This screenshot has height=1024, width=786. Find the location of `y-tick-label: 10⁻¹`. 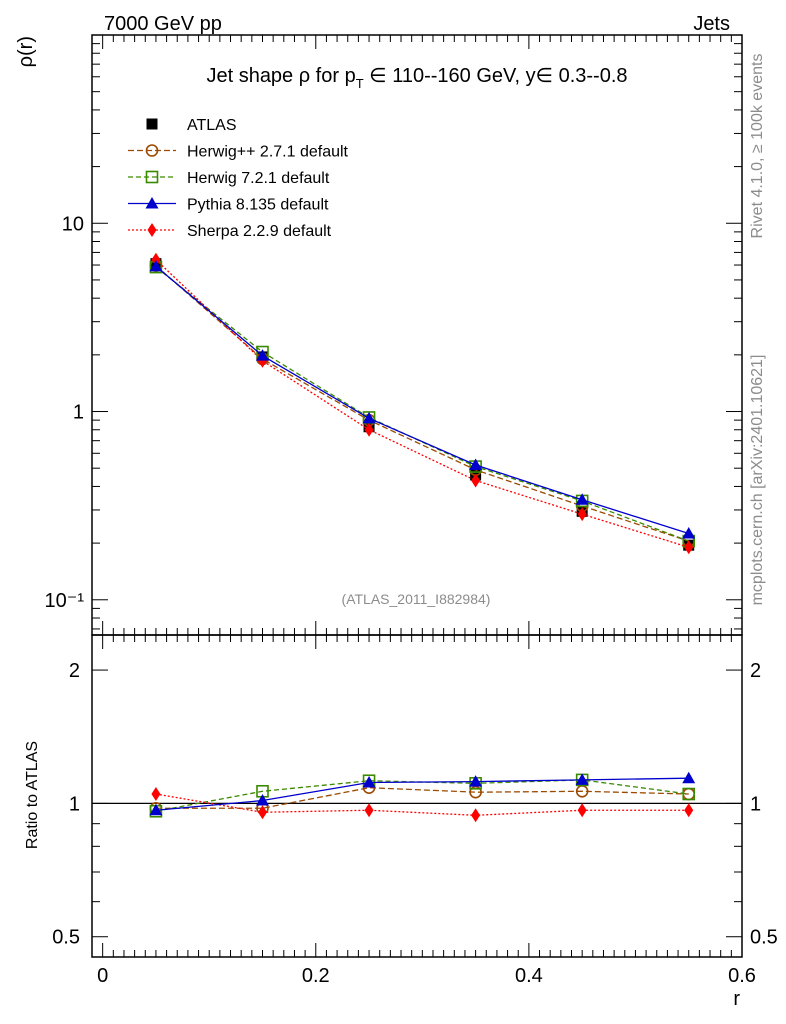

y-tick-label: 10⁻¹ is located at coordinates (65, 601).